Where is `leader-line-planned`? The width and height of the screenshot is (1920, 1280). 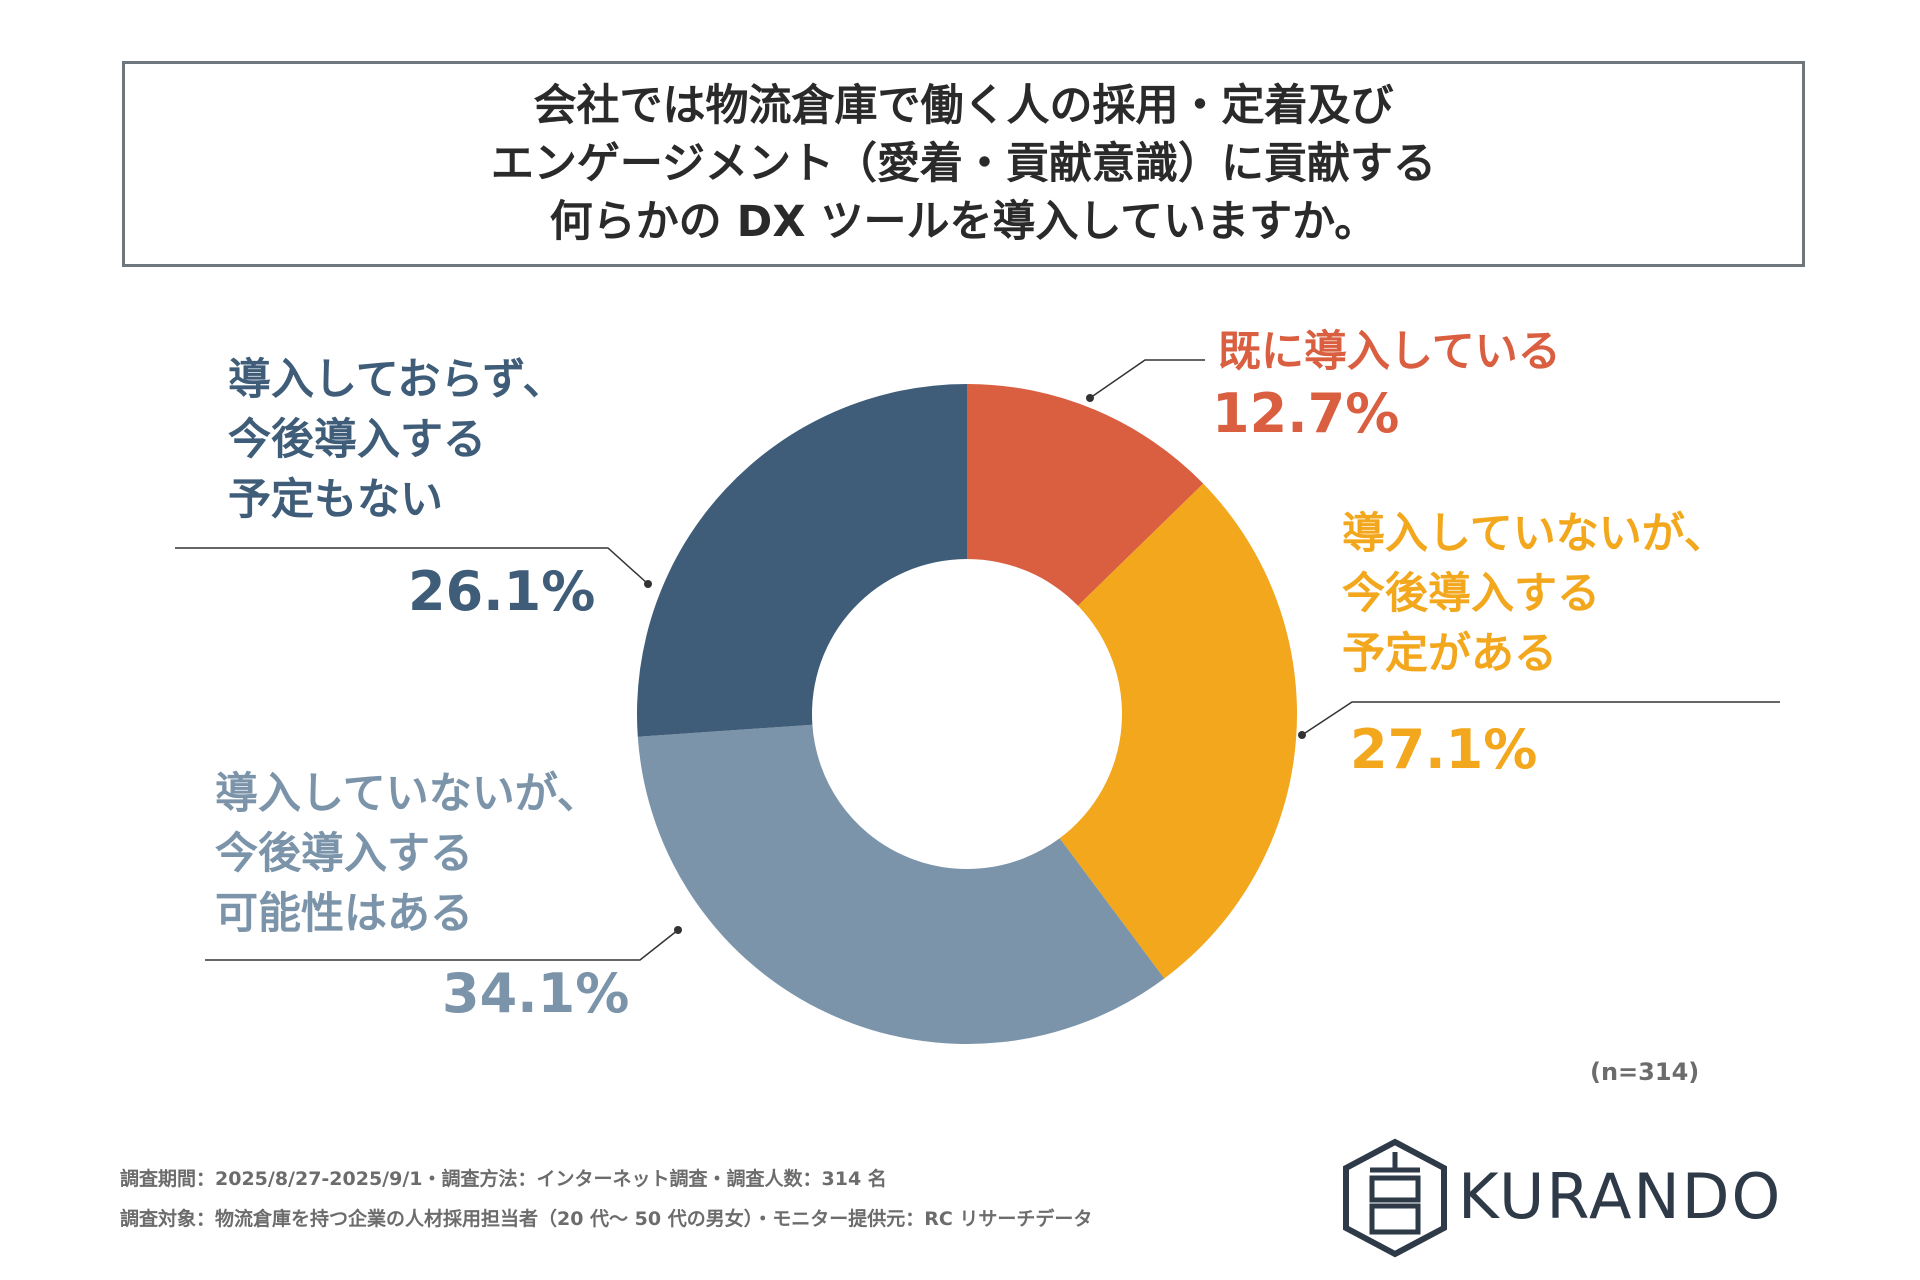 leader-line-planned is located at coordinates (1540, 718).